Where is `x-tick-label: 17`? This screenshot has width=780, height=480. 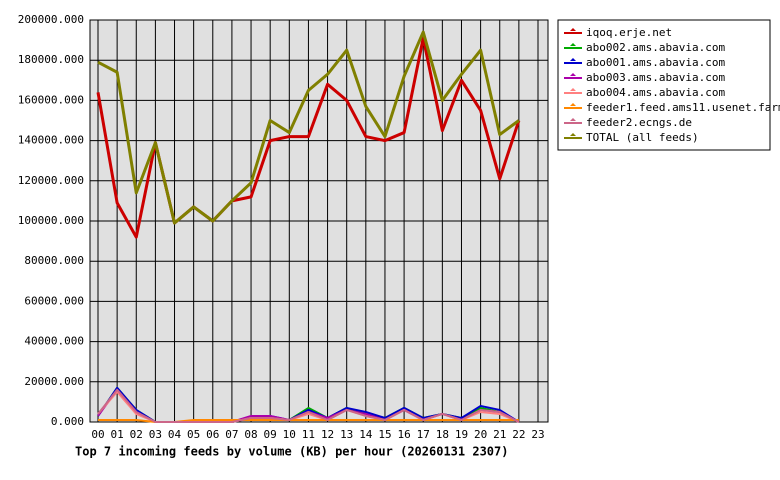
x-tick-label: 17 is located at coordinates (423, 434).